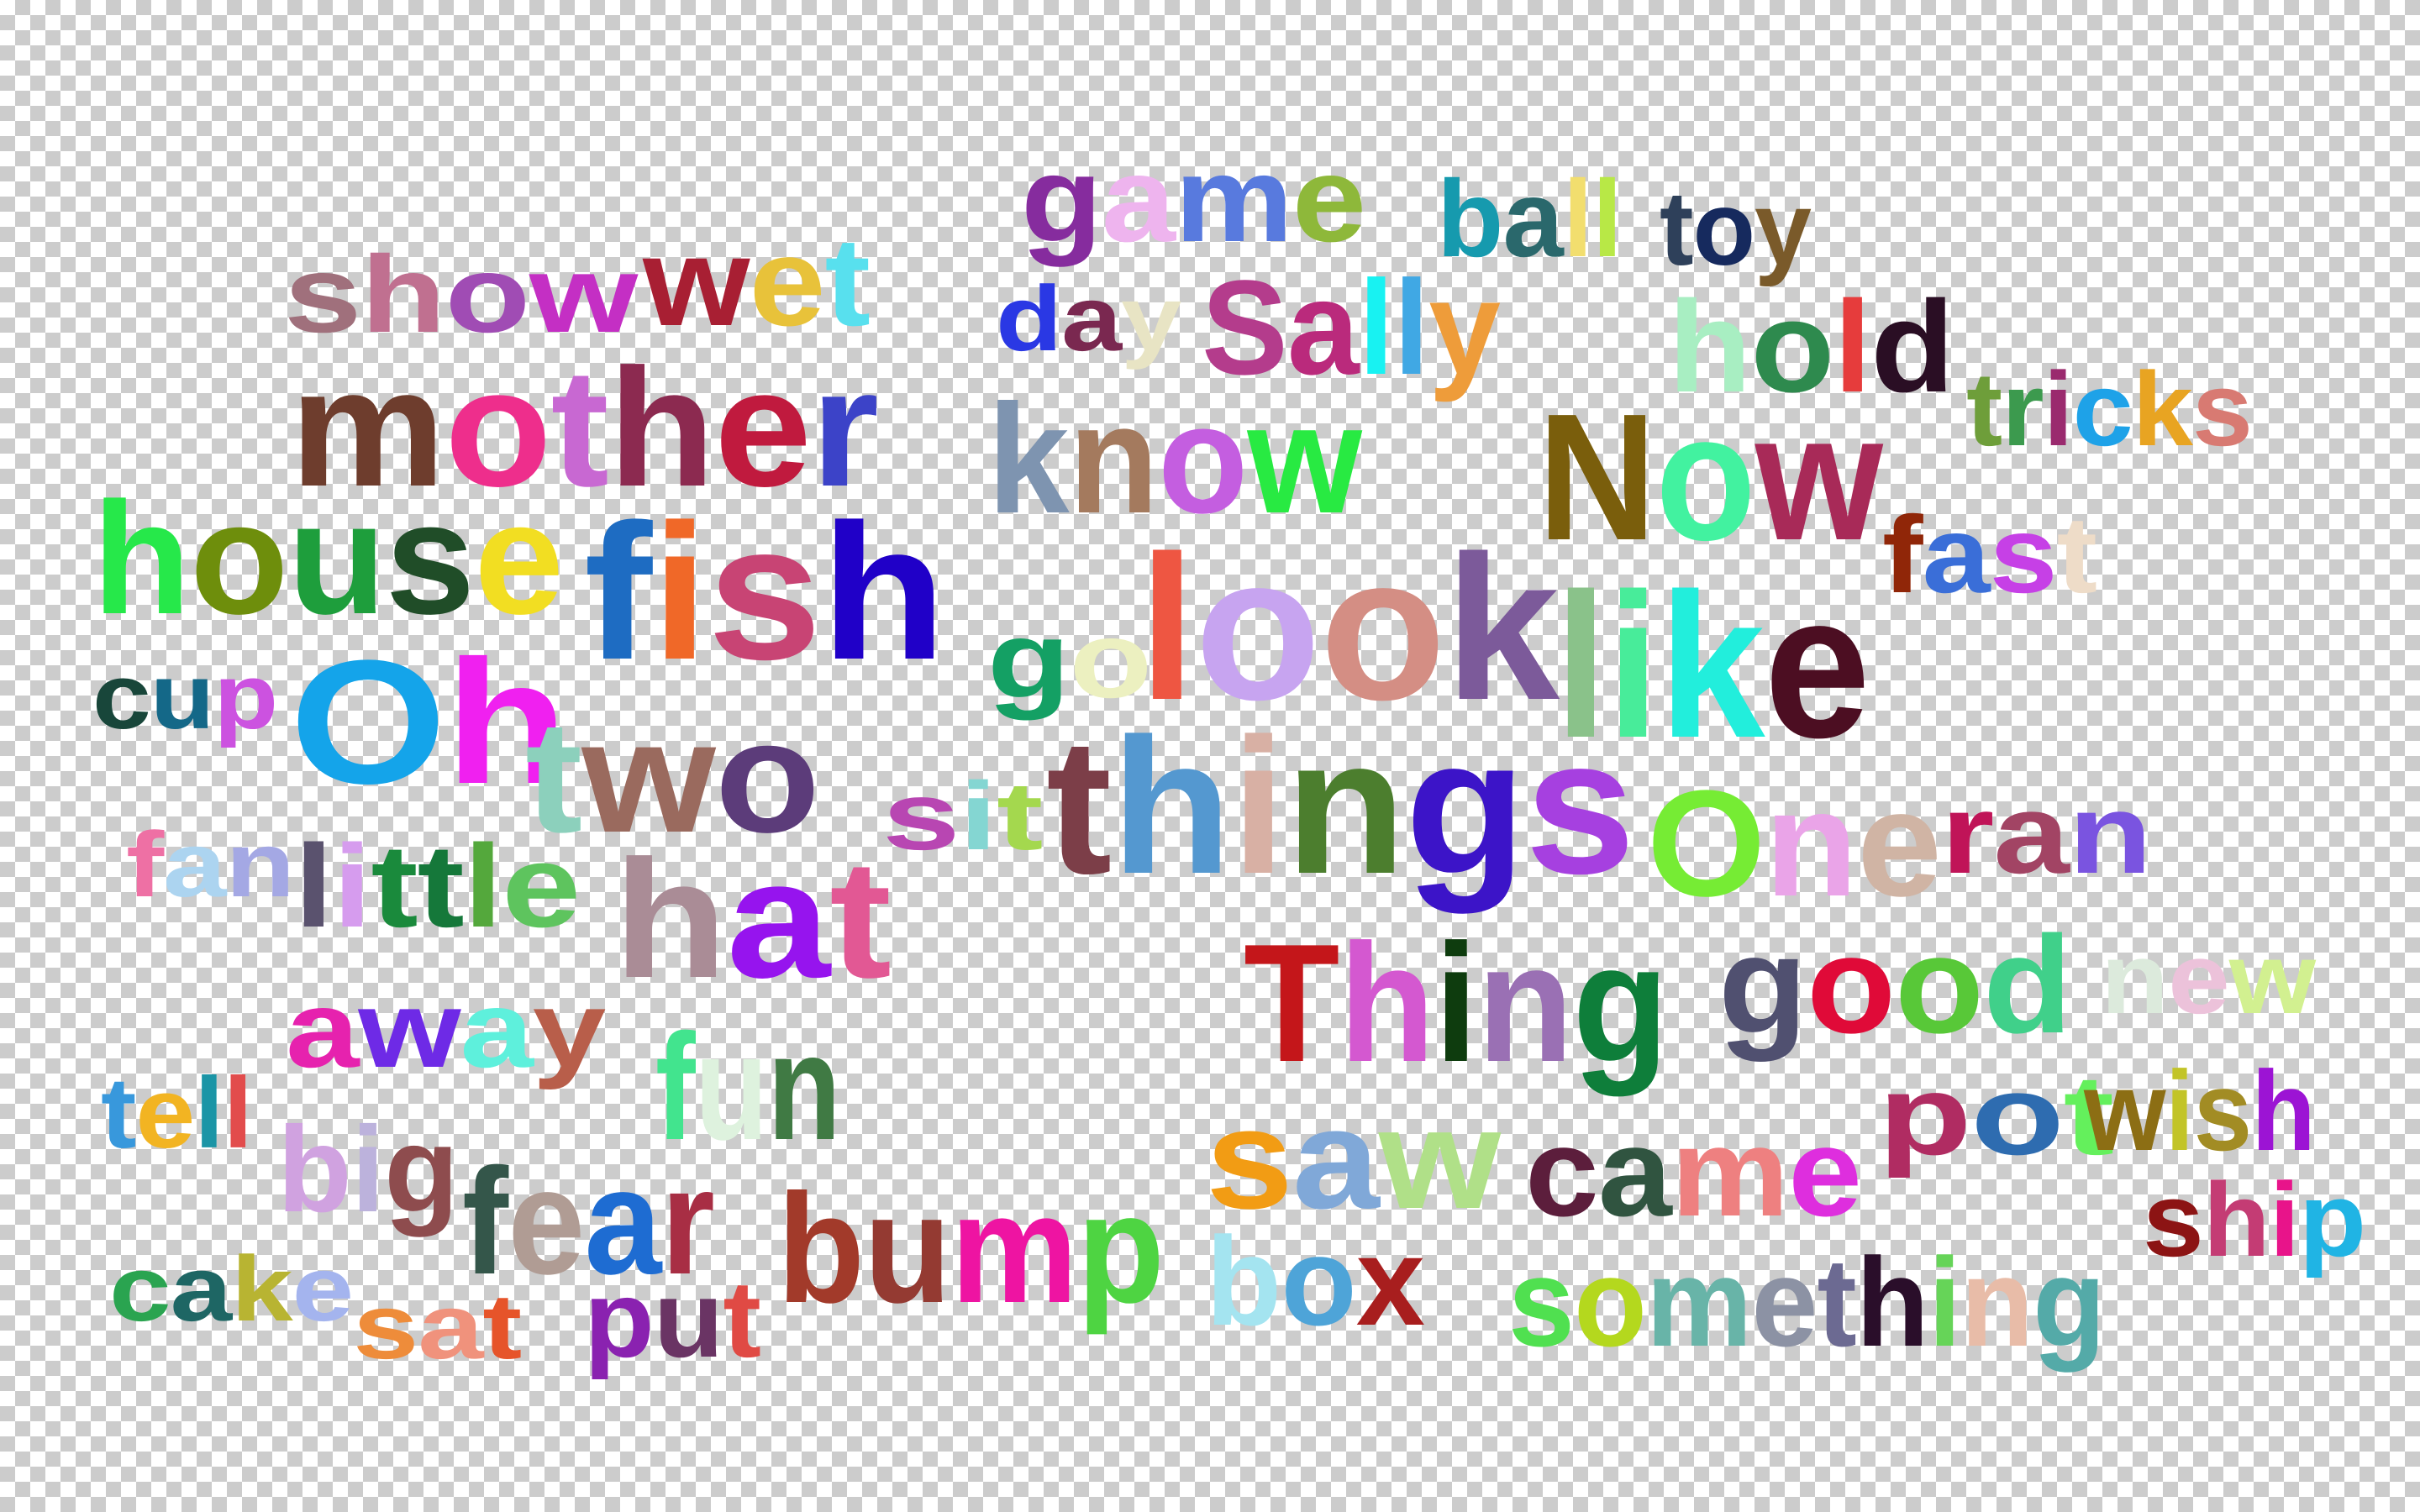  What do you see at coordinates (429, 722) in the screenshot?
I see `word-oh: Oh` at bounding box center [429, 722].